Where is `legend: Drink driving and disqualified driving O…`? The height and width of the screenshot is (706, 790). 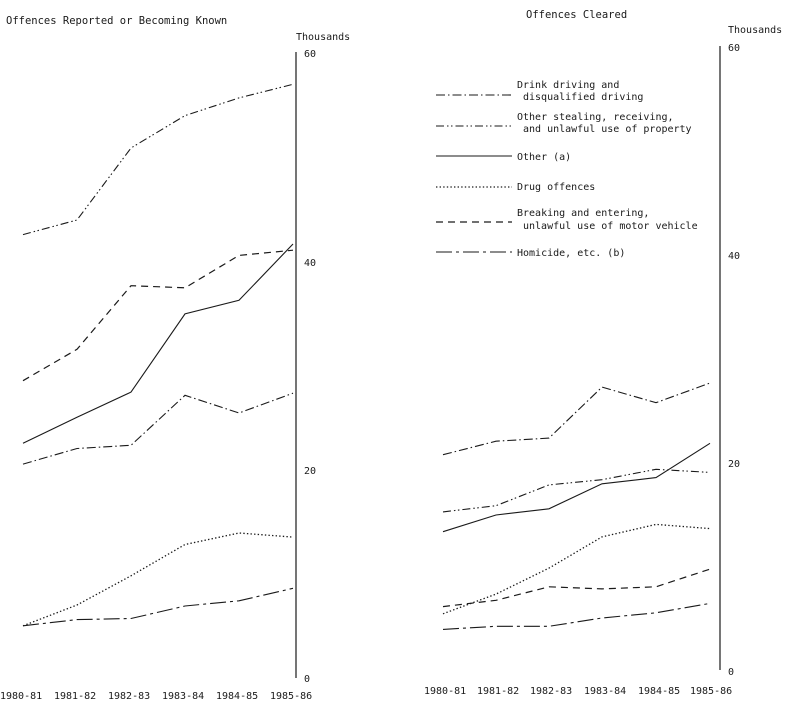
legend: Drink driving and disqualified driving O… is located at coordinates (567, 169).